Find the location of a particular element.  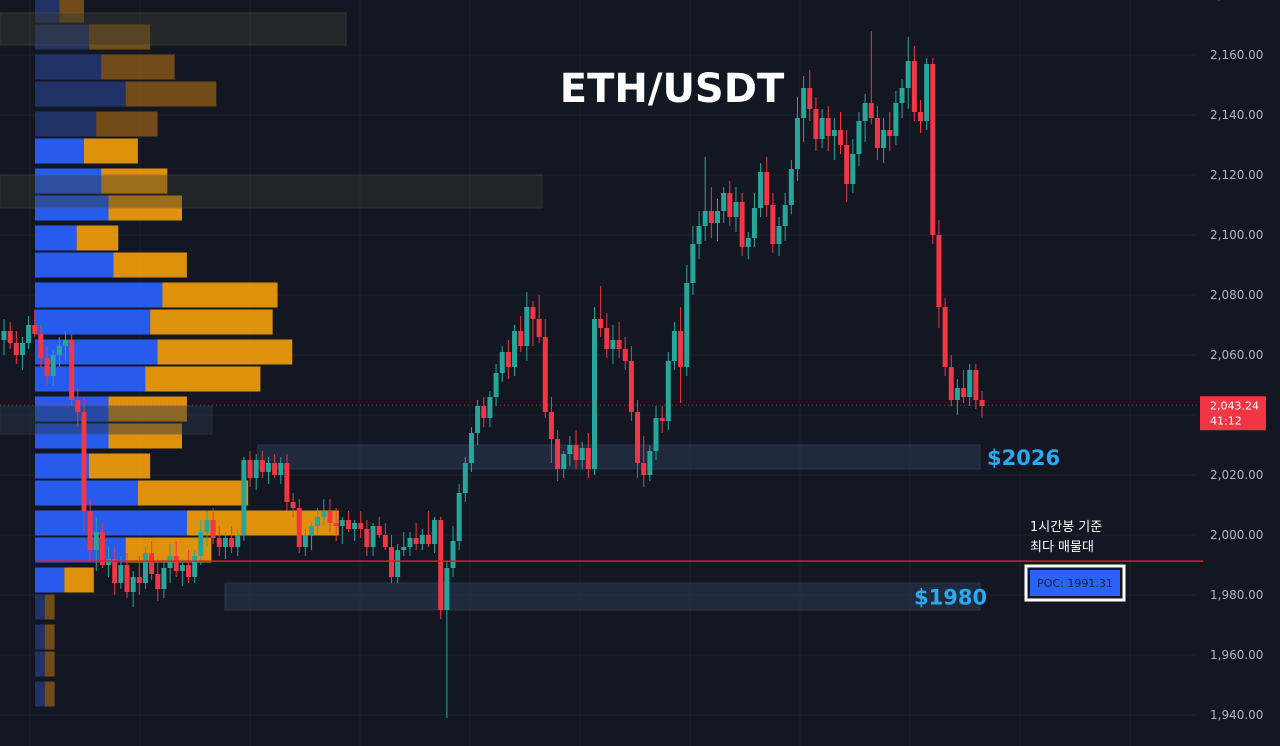

poc-annotation: 1시간봉 기준 최다 매물대 POC: 1991.31 is located at coordinates (1075, 561).